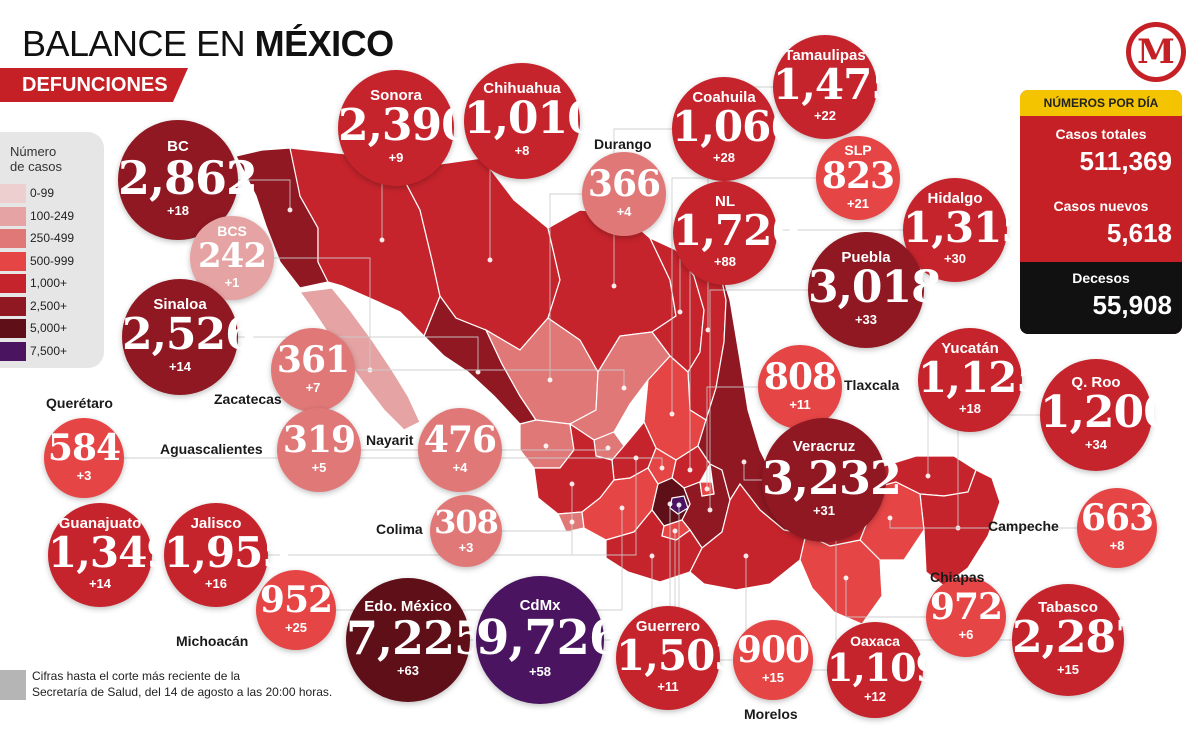 The width and height of the screenshot is (1200, 747). What do you see at coordinates (296, 627) in the screenshot?
I see `daily-increase: +25` at bounding box center [296, 627].